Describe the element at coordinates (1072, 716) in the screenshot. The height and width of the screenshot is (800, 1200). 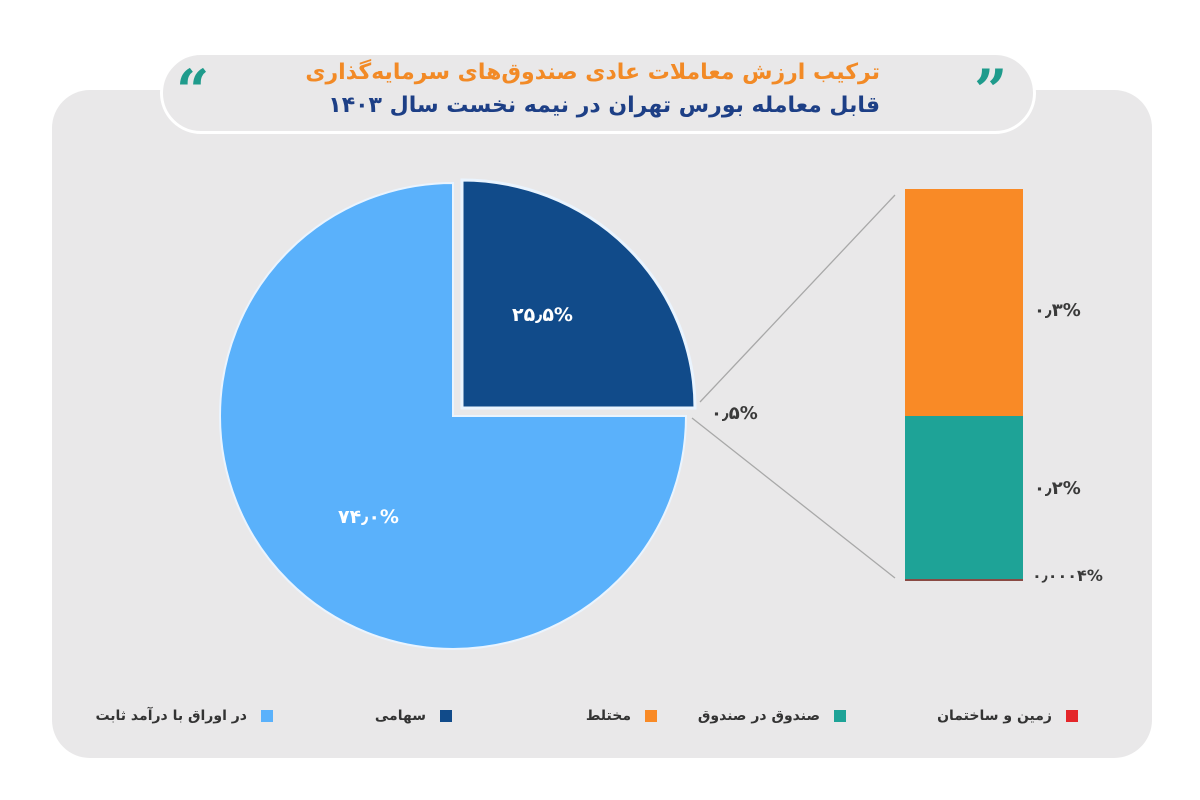
I see `legend-swatch-real-estate` at that location.